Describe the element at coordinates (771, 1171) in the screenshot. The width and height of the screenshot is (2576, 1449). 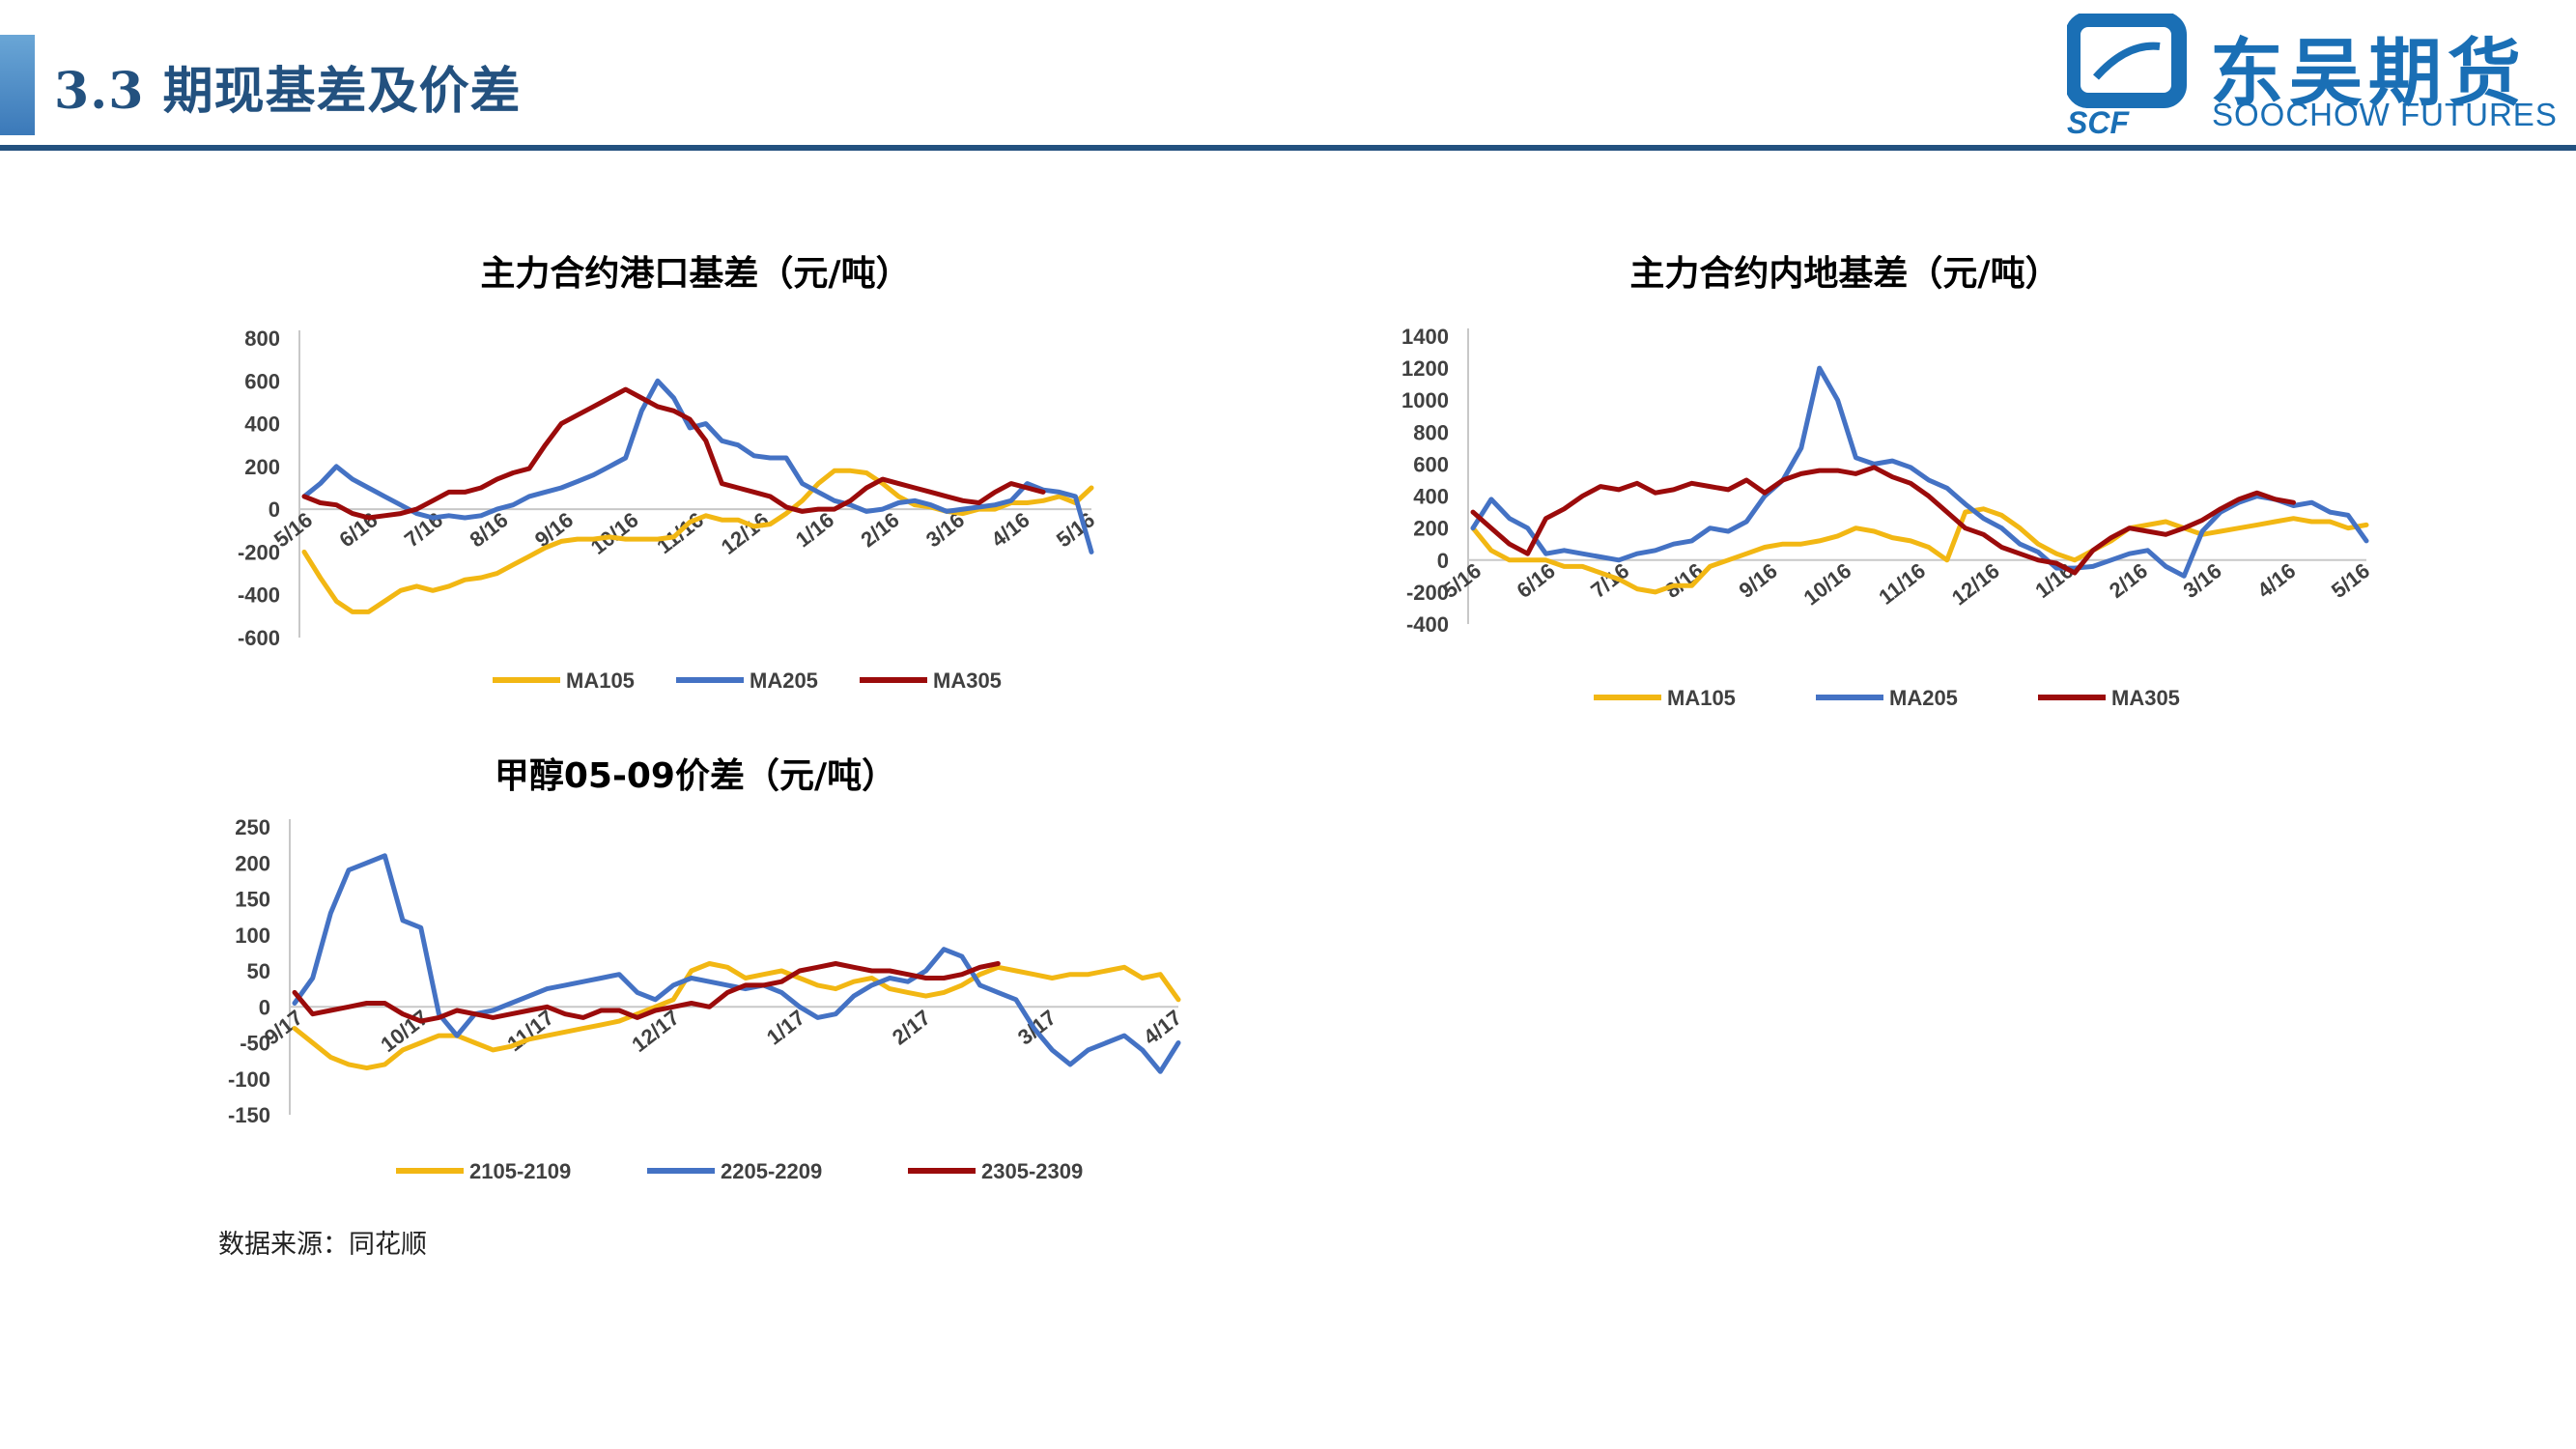
I see `legend-label: 2205-2209` at that location.